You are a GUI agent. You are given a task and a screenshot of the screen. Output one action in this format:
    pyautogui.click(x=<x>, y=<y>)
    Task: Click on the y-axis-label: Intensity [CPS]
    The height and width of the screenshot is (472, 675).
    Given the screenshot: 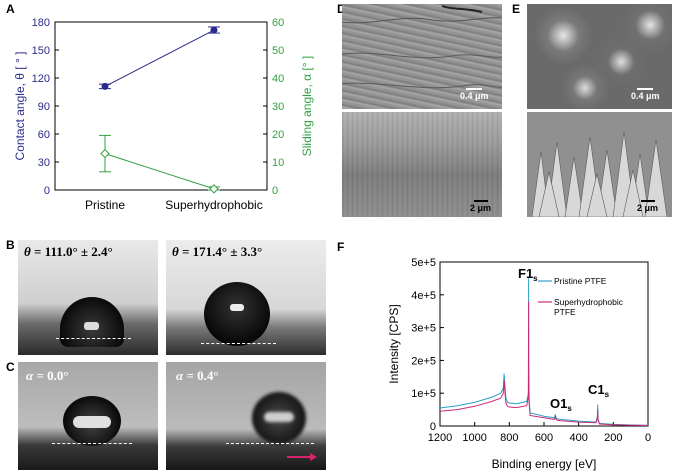 What is the action you would take?
    pyautogui.click(x=394, y=343)
    